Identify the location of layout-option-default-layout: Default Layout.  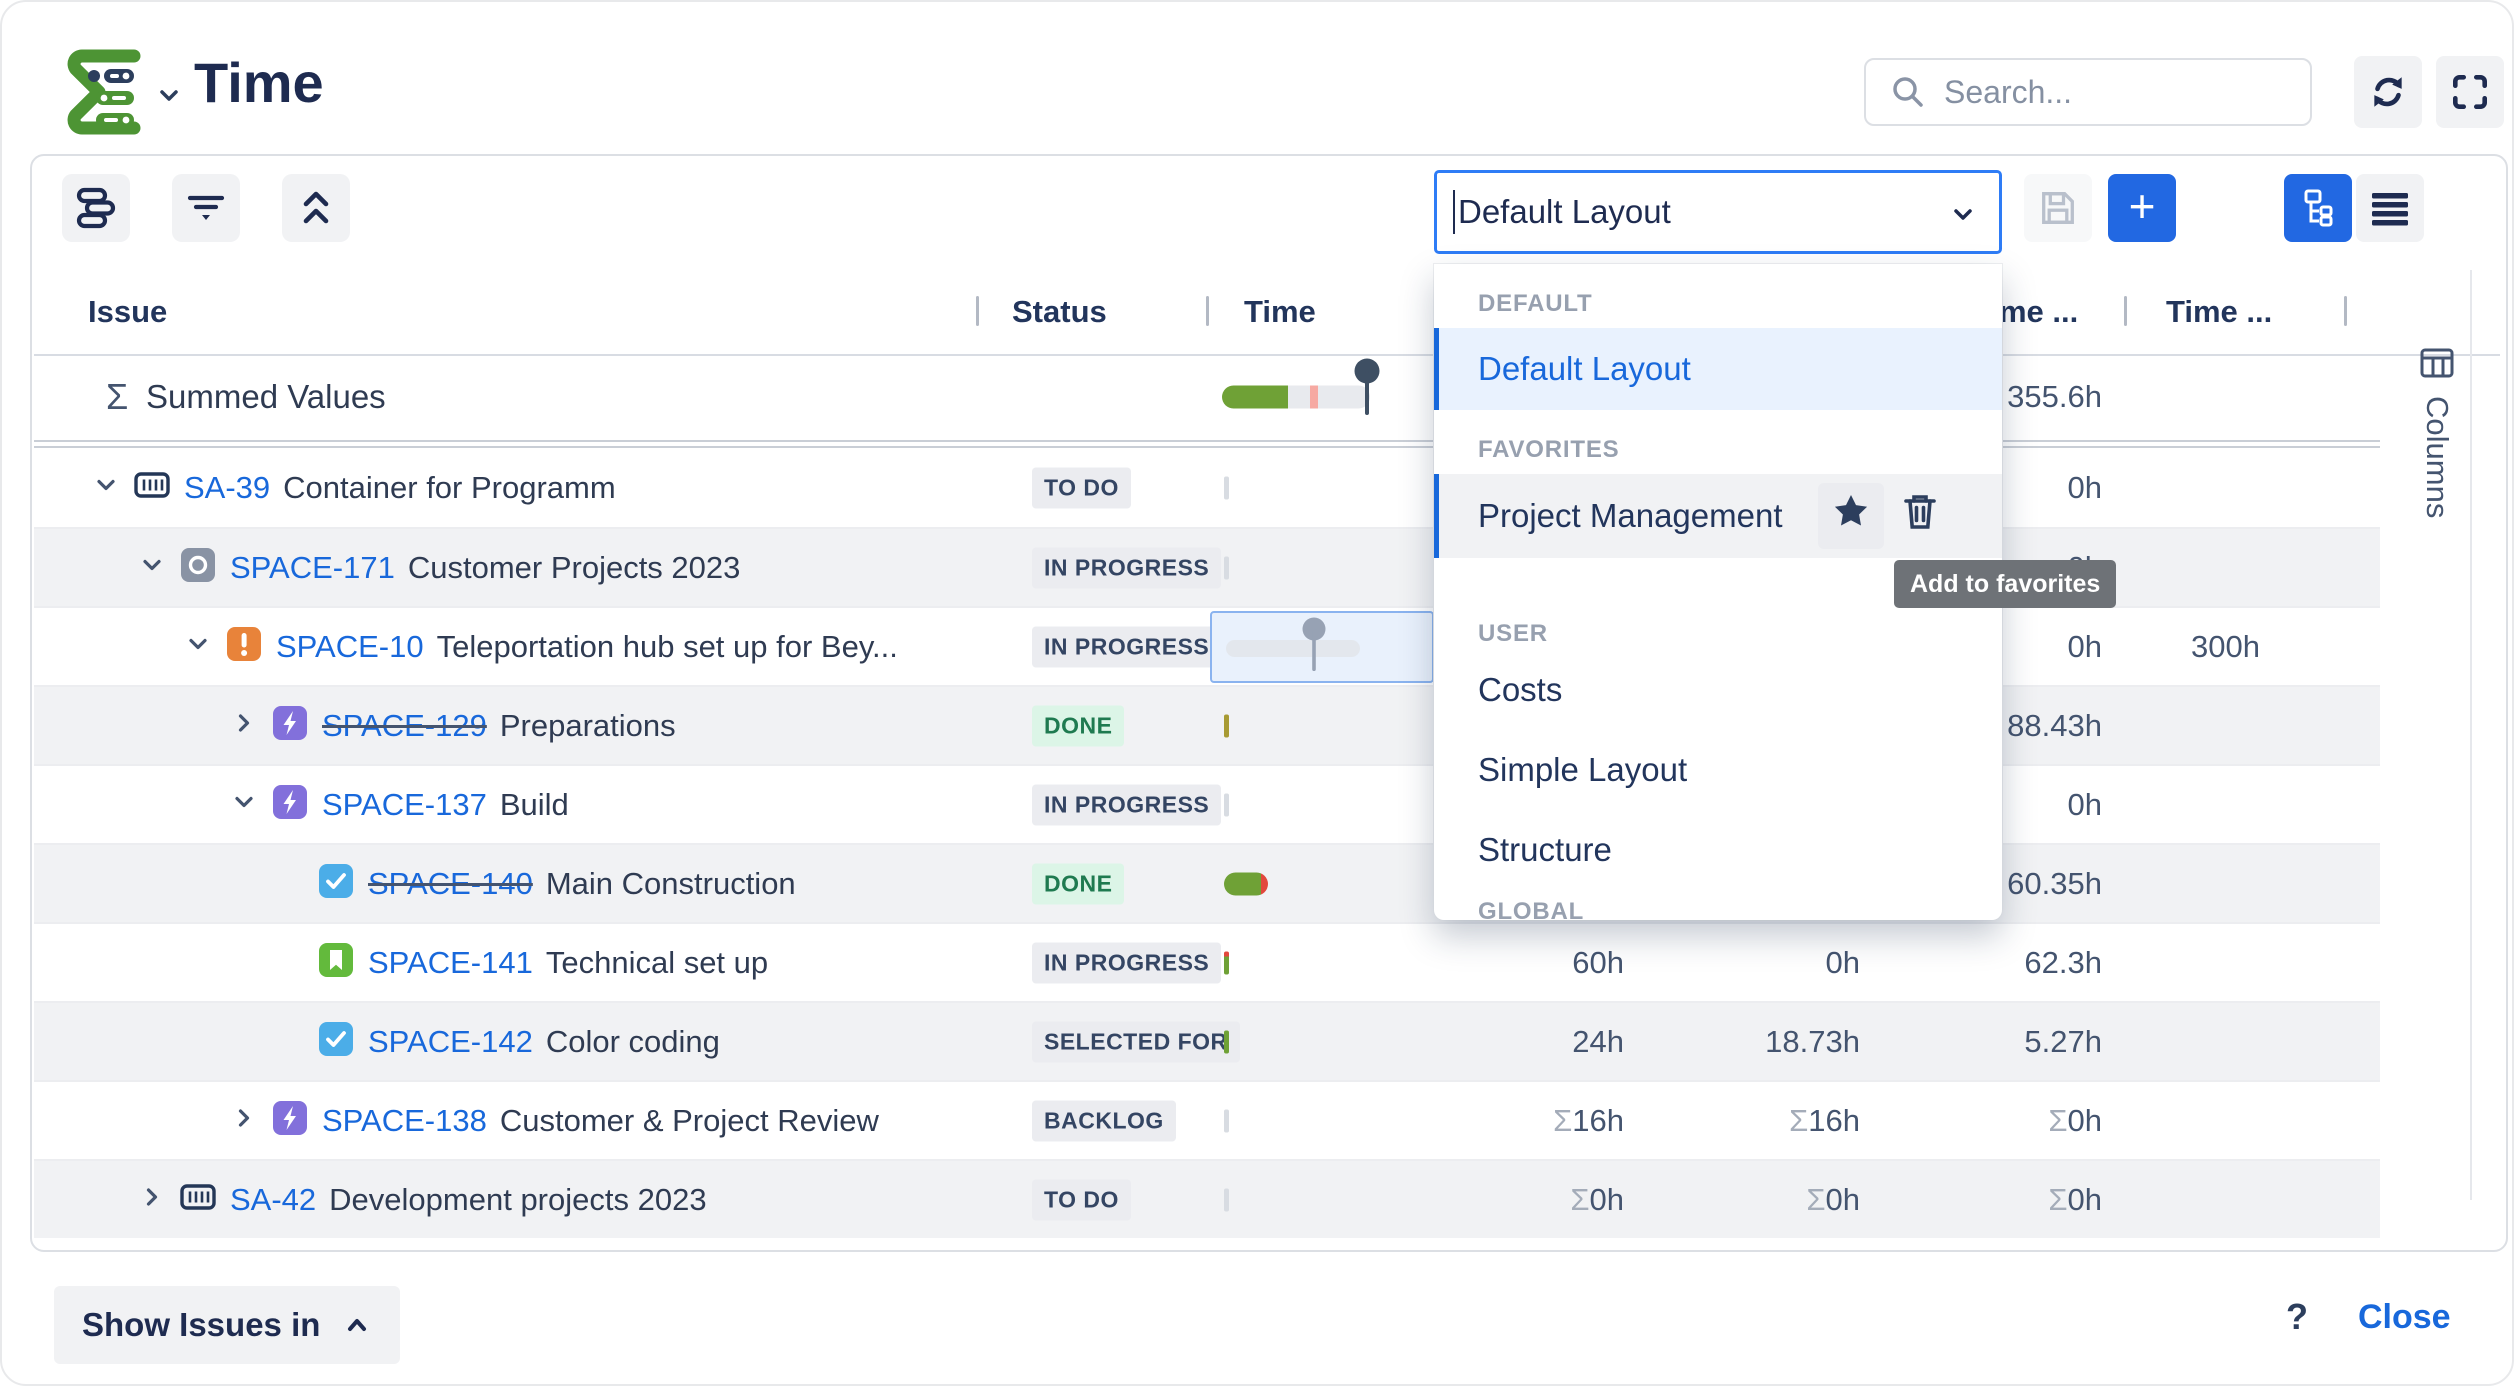
(1718, 369).